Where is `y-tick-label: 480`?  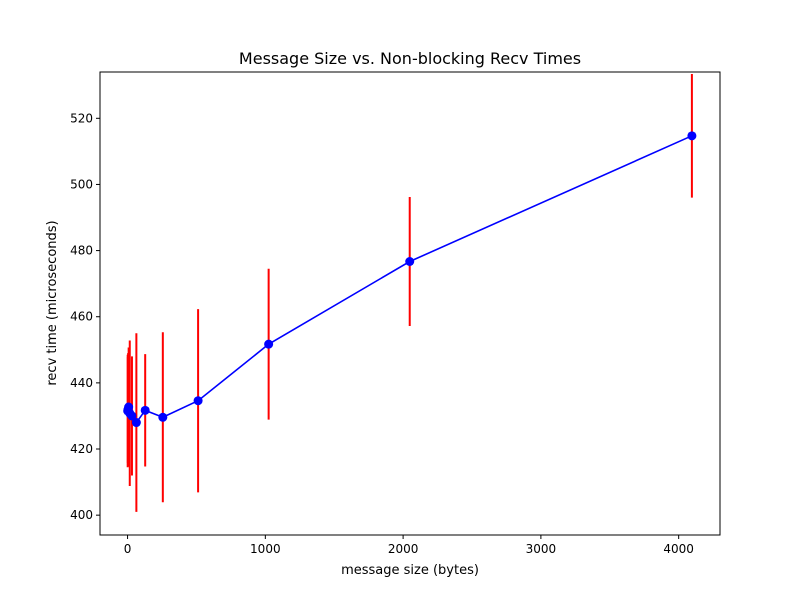
y-tick-label: 480 is located at coordinates (81, 251).